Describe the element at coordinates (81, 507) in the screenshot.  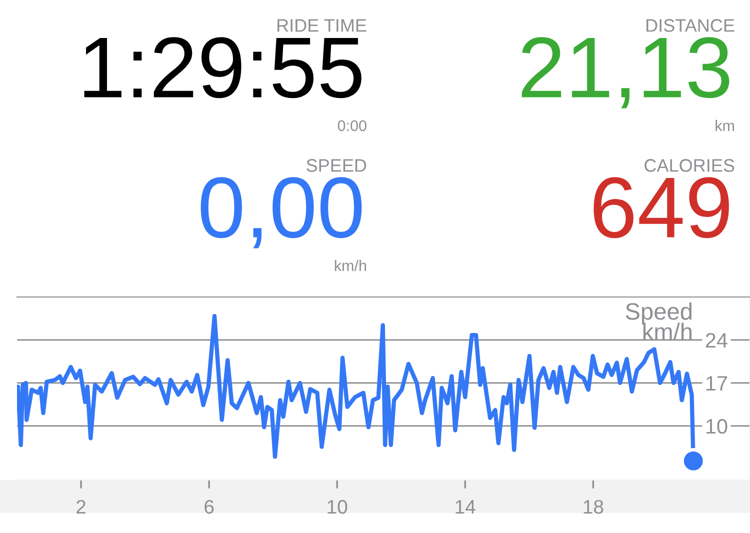
I see `x-tick-label: 2` at that location.